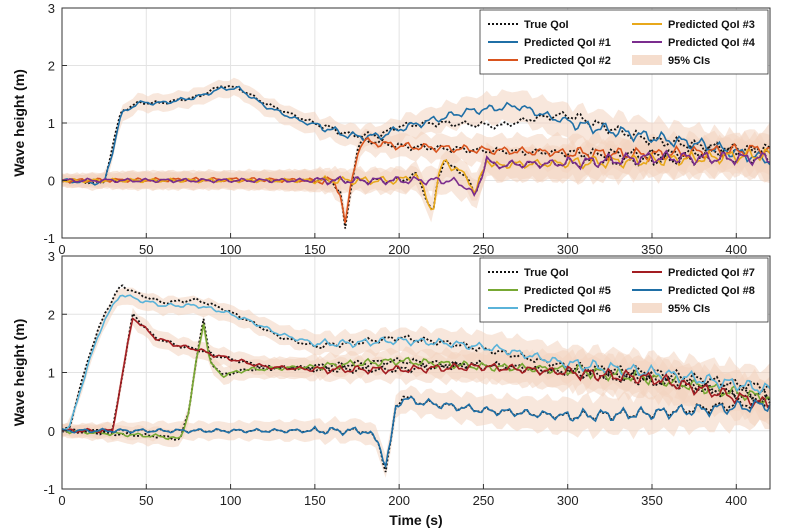  I want to click on ci-band, so click(416, 170).